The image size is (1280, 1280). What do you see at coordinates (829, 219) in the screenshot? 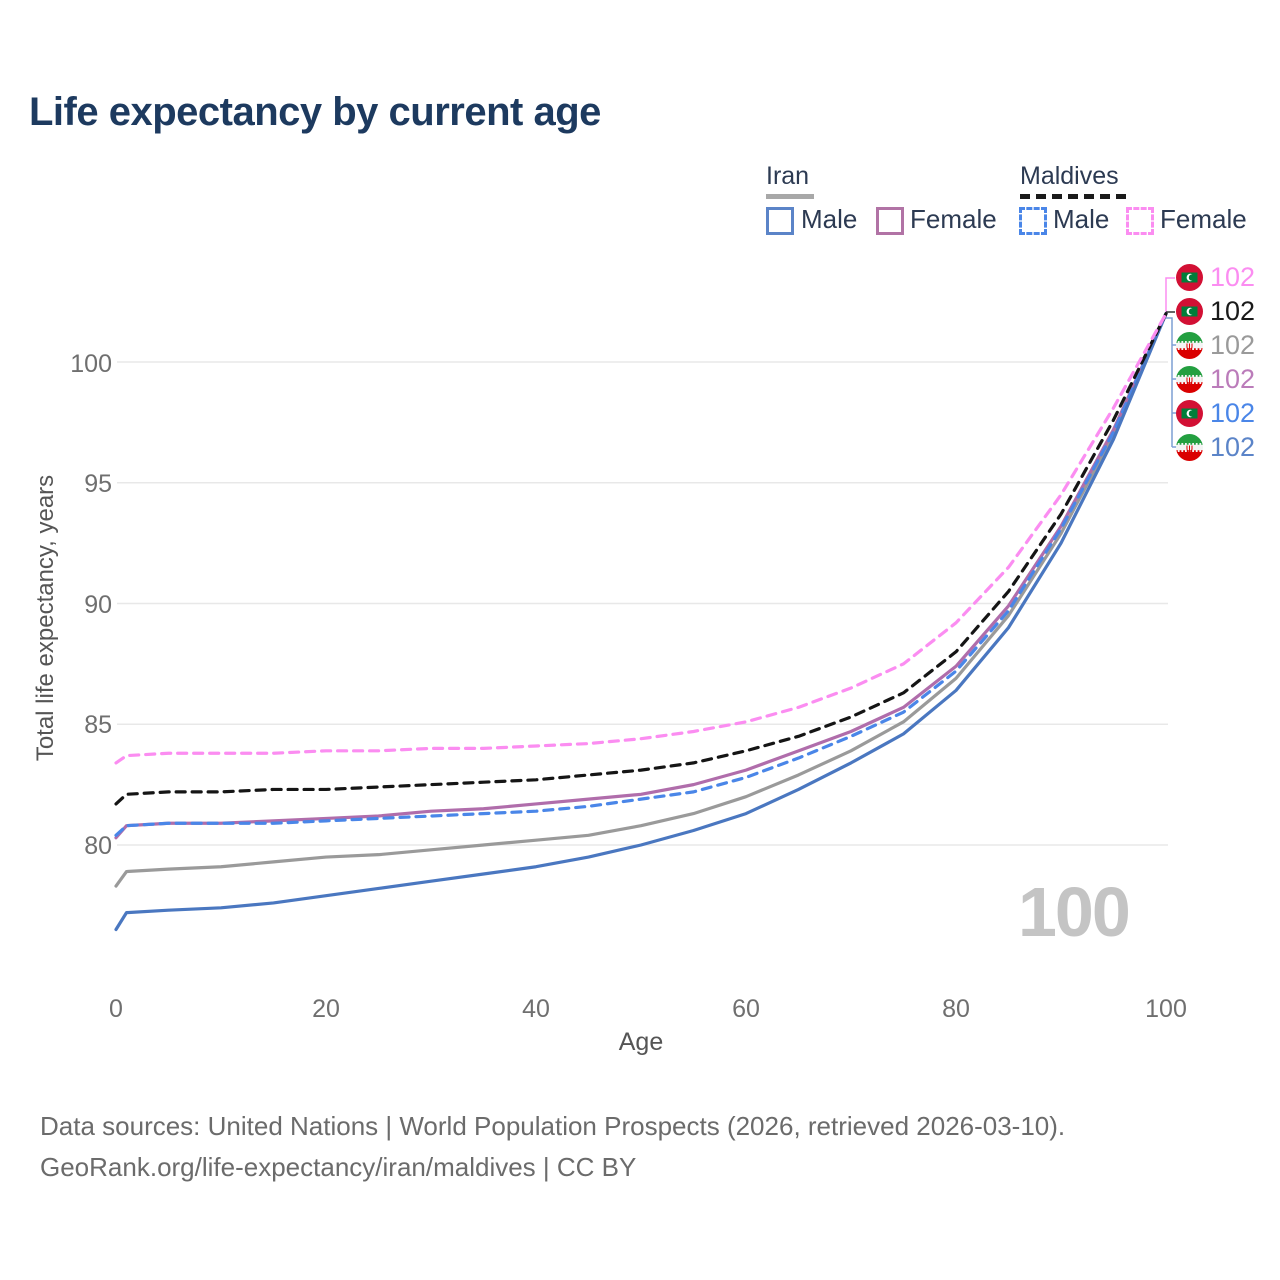
I see `legend-label-iran-male: Male` at bounding box center [829, 219].